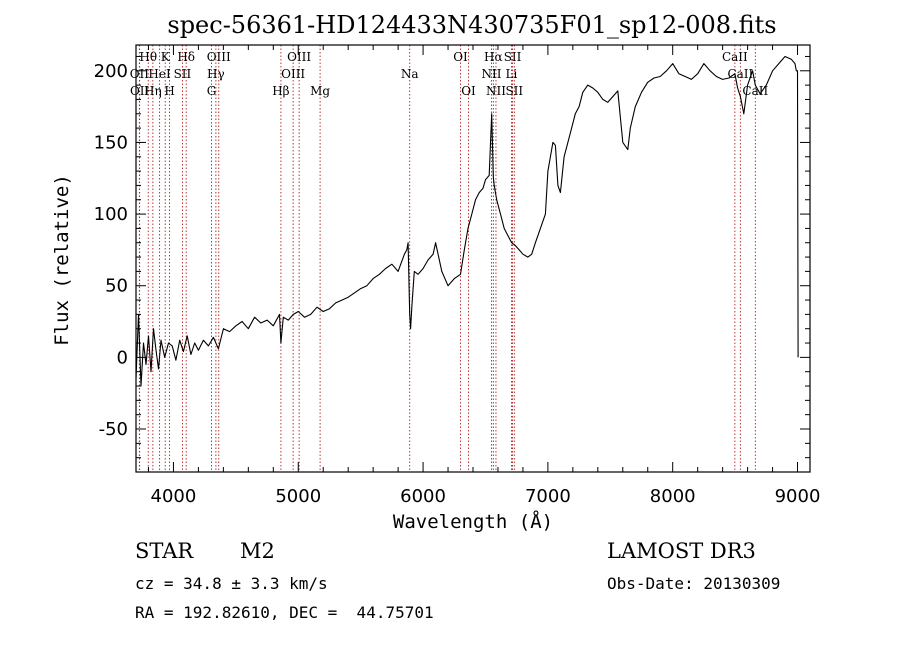  What do you see at coordinates (116, 286) in the screenshot?
I see `y-tick-label: 50` at bounding box center [116, 286].